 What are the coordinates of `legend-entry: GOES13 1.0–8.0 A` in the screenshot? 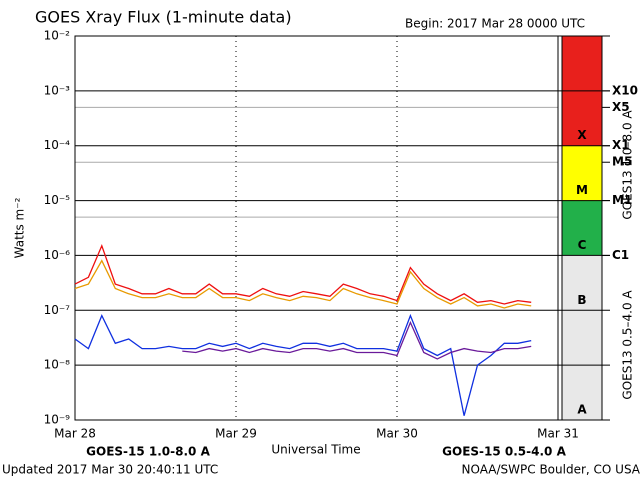 It's located at (628, 165).